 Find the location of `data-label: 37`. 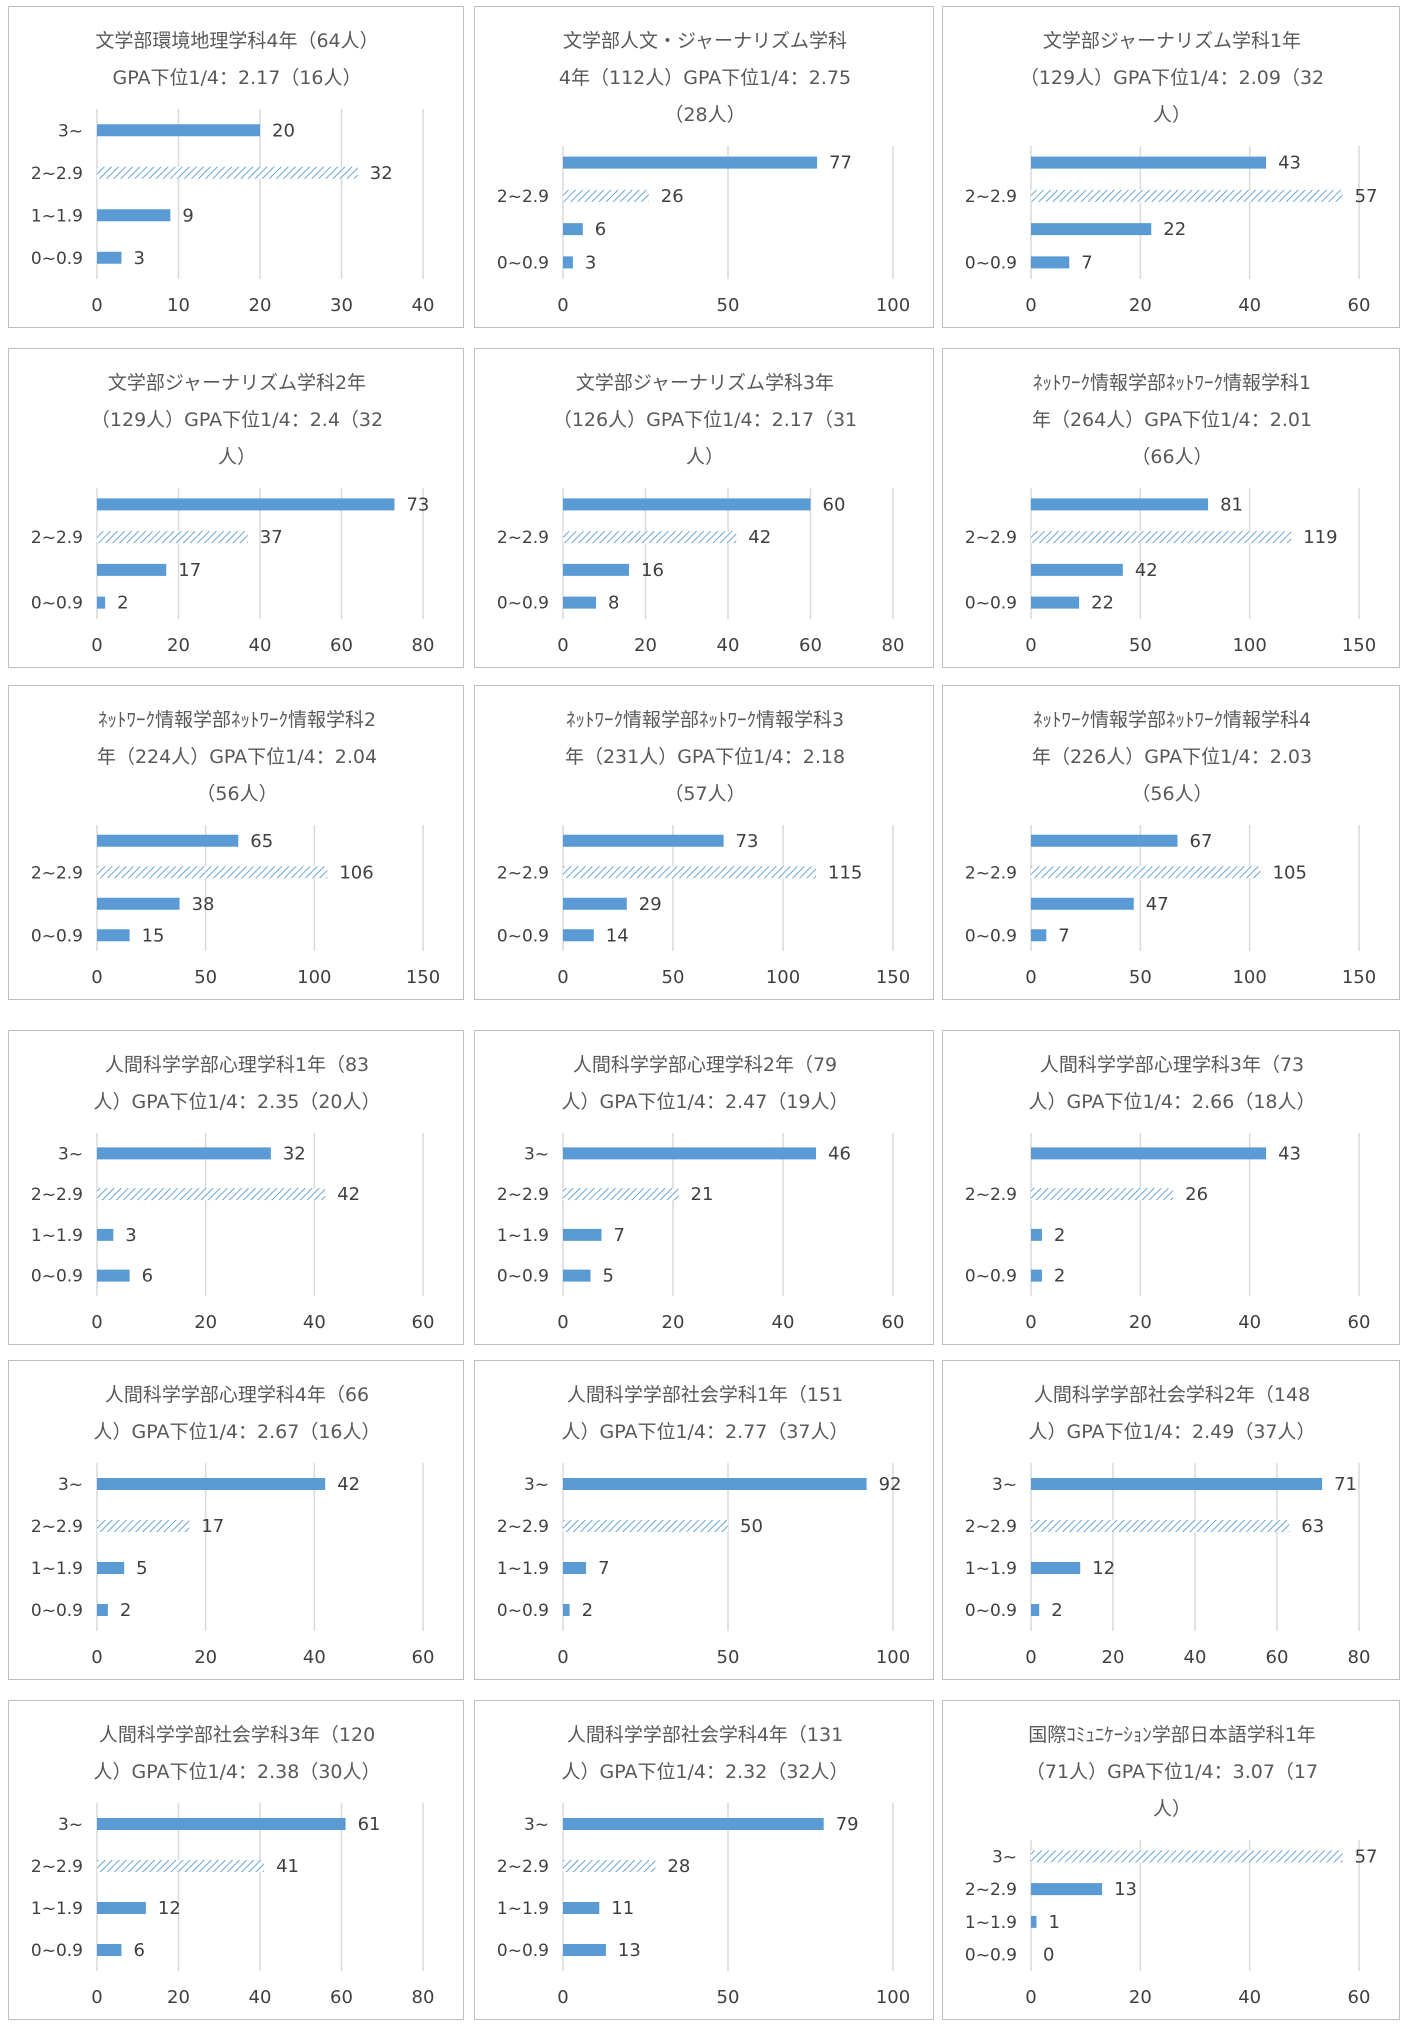

data-label: 37 is located at coordinates (271, 537).